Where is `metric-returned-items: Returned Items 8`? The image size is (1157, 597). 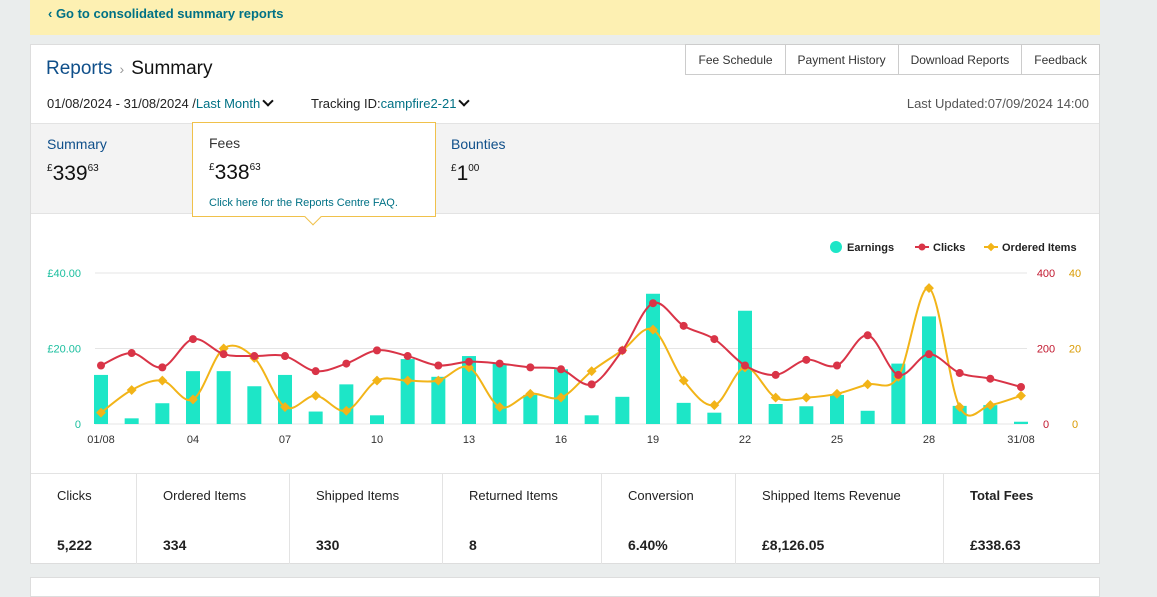
metric-returned-items: Returned Items 8 is located at coordinates (522, 519).